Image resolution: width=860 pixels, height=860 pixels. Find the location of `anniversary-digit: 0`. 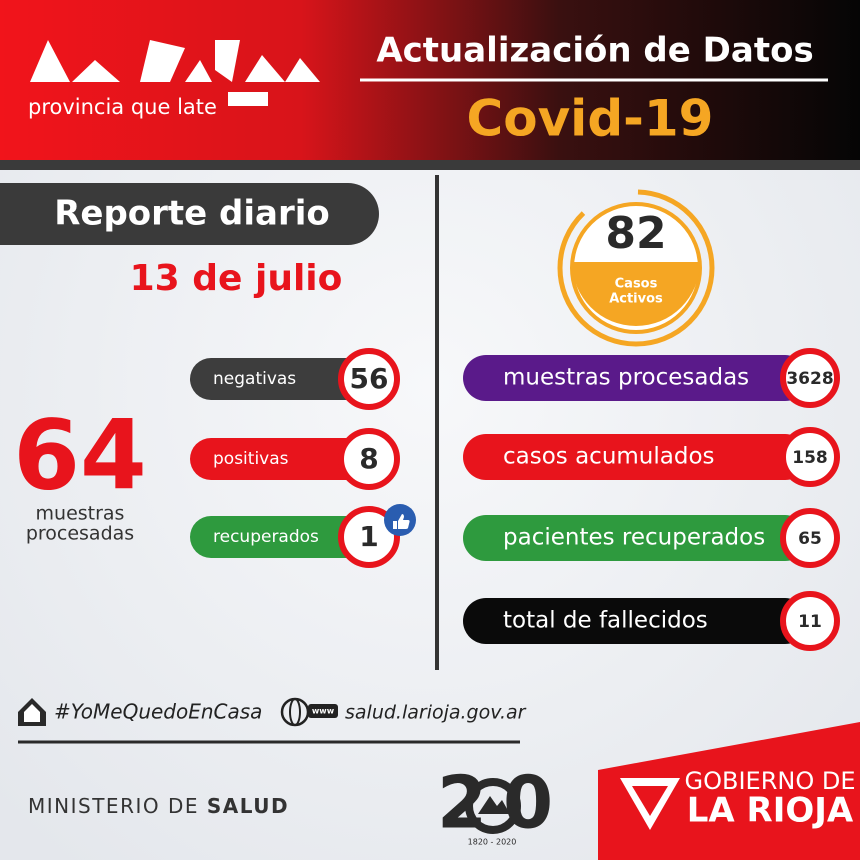

anniversary-digit: 0 is located at coordinates (528, 803).